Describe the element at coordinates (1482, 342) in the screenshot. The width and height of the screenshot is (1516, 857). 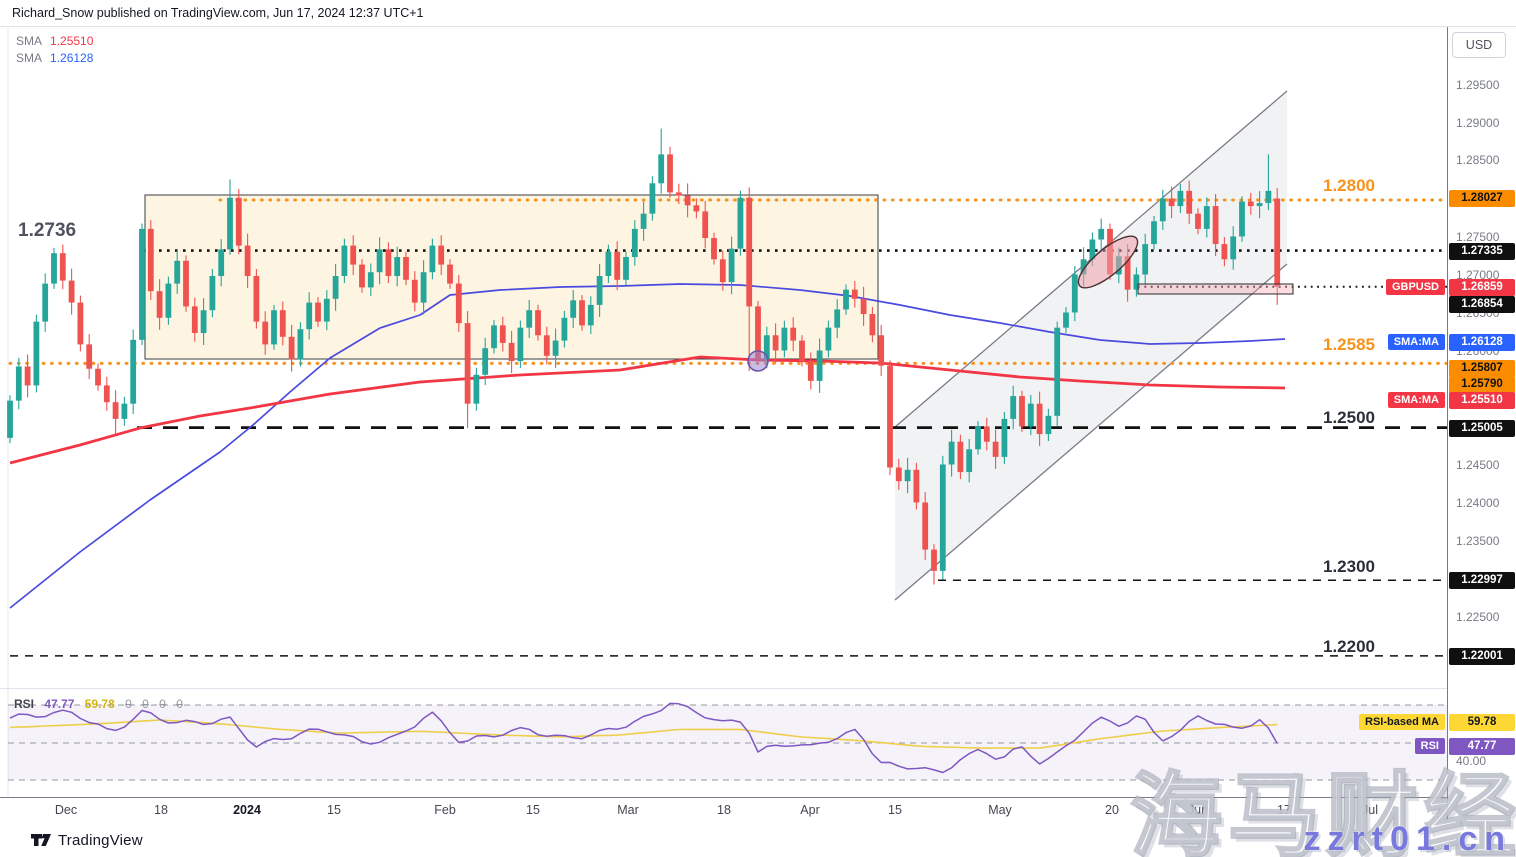
I see `axis-price-badge-1.26128: 1.26128` at that location.